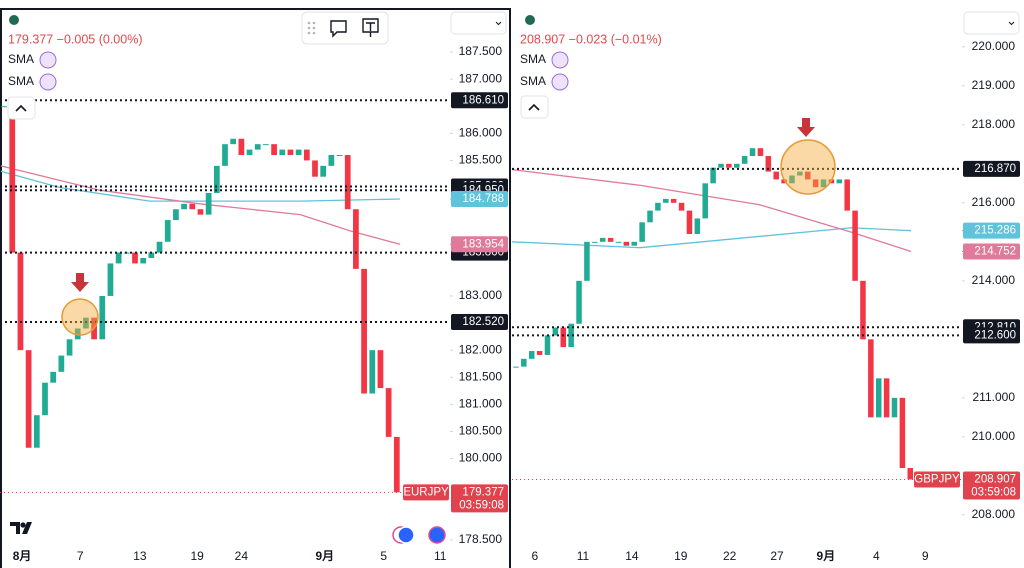  What do you see at coordinates (994, 436) in the screenshot?
I see `y-tick-label: 210.000` at bounding box center [994, 436].